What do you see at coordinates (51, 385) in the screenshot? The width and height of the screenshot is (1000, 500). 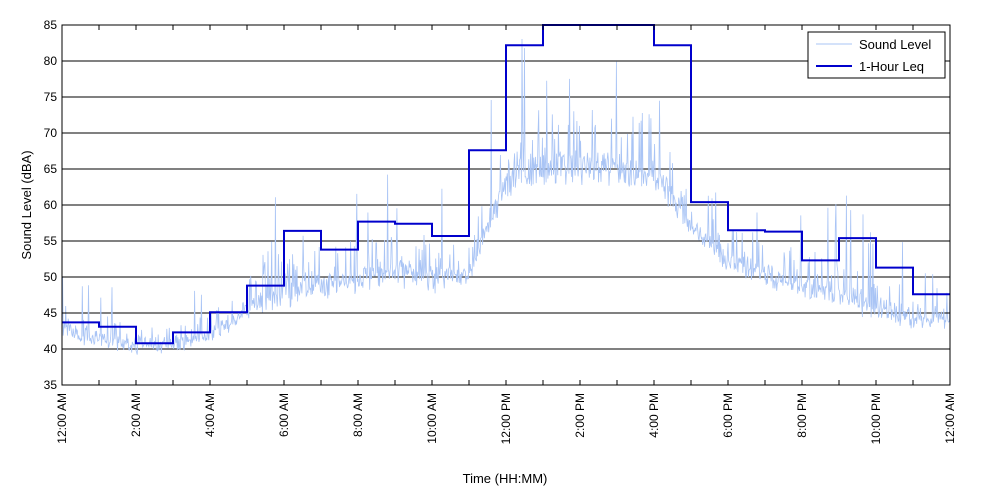 I see `y-tick-label: 35` at bounding box center [51, 385].